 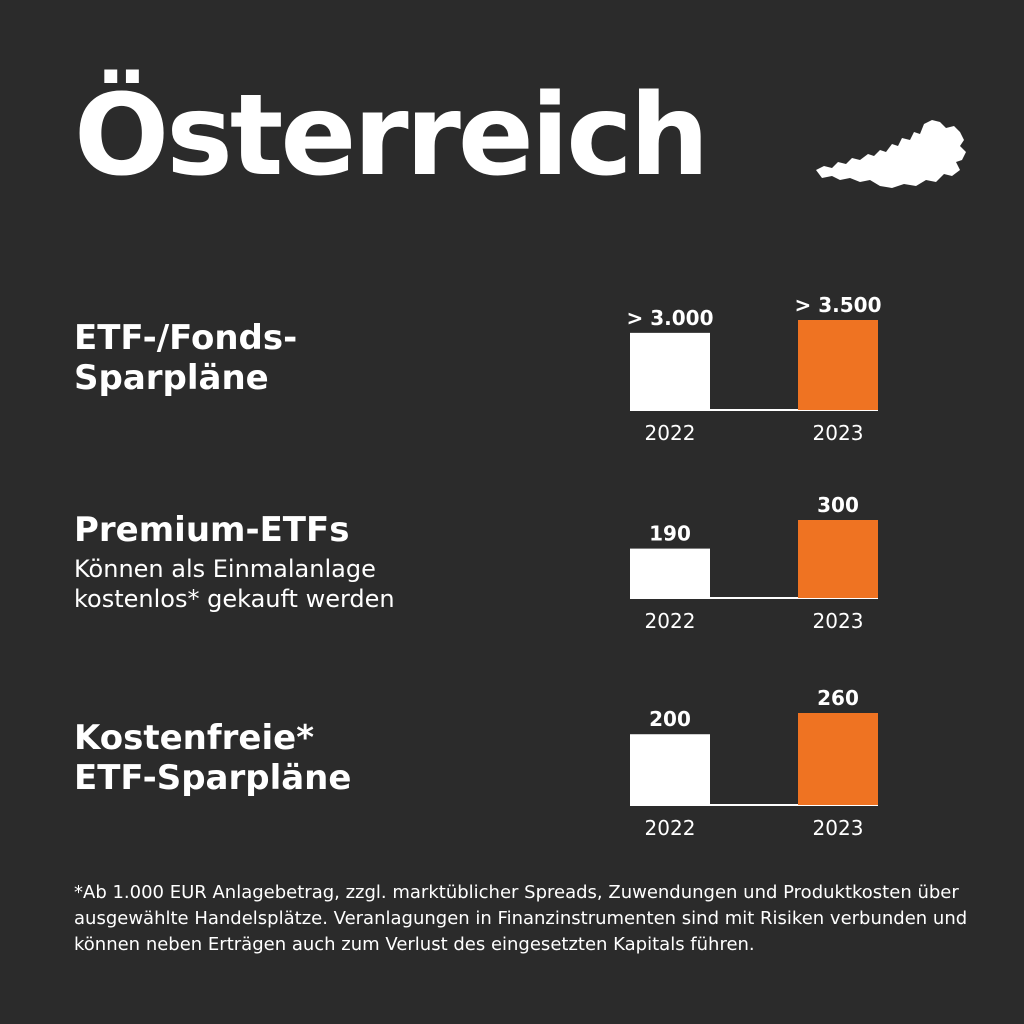 What do you see at coordinates (838, 305) in the screenshot?
I see `data-label: > 3.500` at bounding box center [838, 305].